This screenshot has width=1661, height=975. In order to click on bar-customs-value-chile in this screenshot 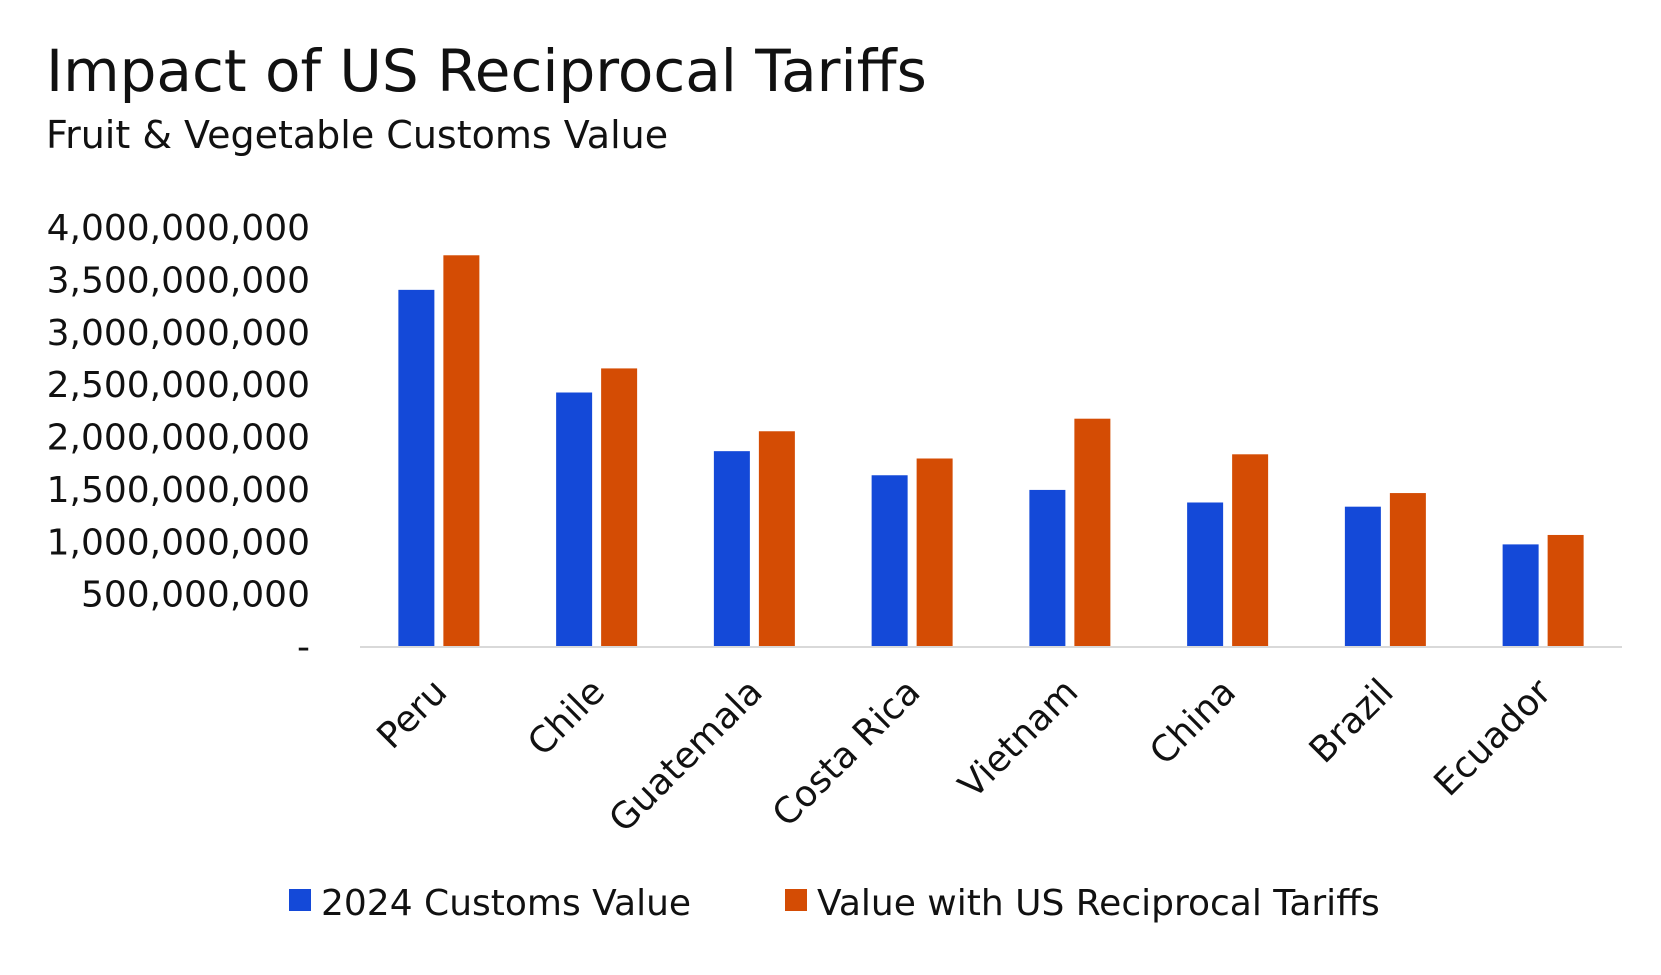, I will do `click(574, 519)`.